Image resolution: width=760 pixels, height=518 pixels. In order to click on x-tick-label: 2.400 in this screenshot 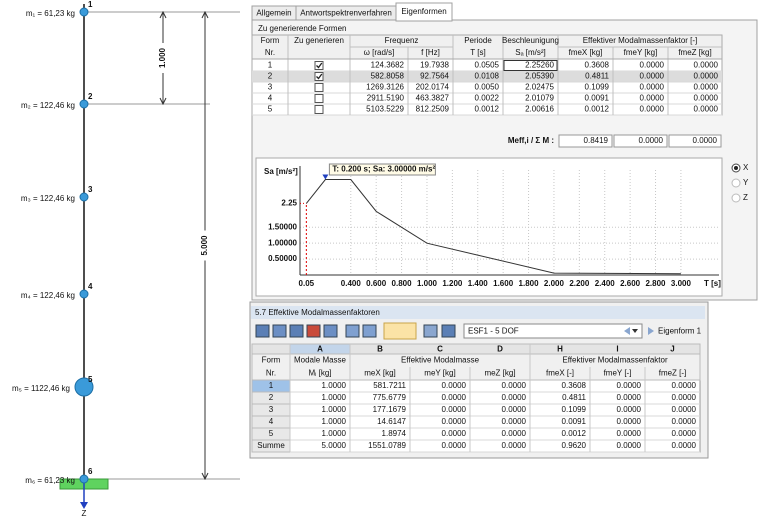, I will do `click(605, 283)`.